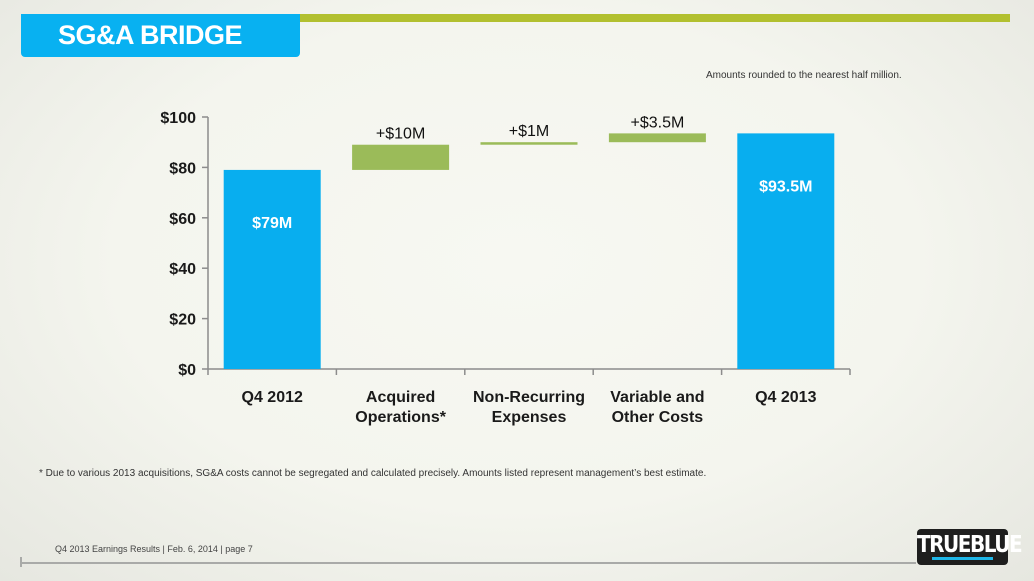 Image resolution: width=1034 pixels, height=581 pixels. I want to click on y-tick-label: $0, so click(187, 370).